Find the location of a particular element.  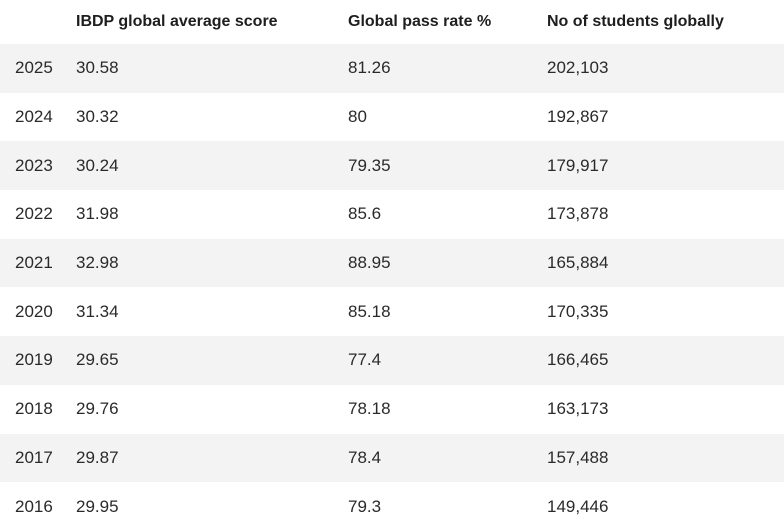

cell-pass-rate: 81.26 is located at coordinates (447, 68).